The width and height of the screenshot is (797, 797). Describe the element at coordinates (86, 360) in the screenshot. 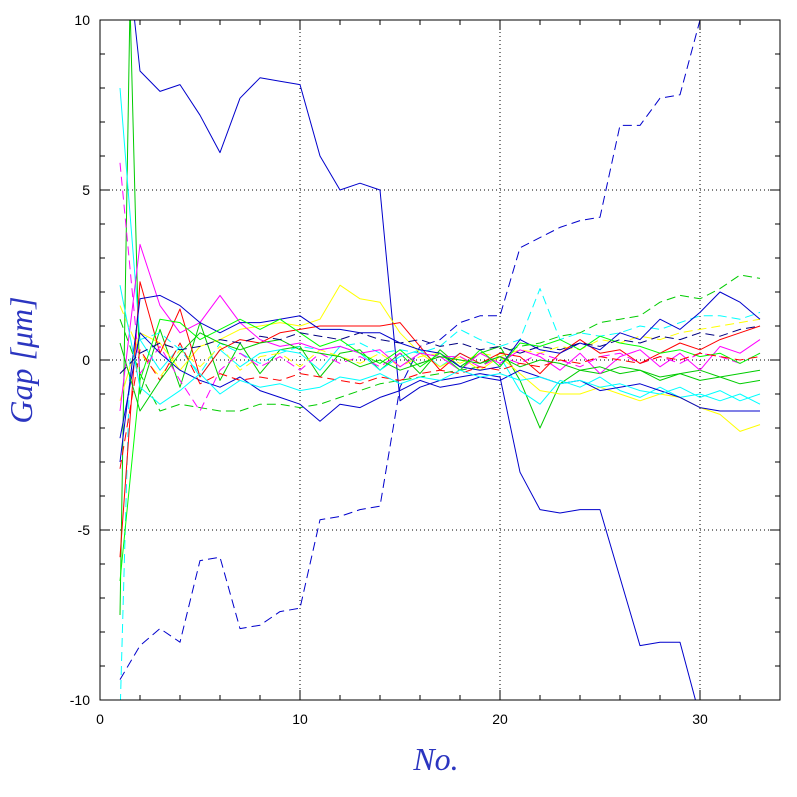

I see `y-tick-label: 0` at that location.